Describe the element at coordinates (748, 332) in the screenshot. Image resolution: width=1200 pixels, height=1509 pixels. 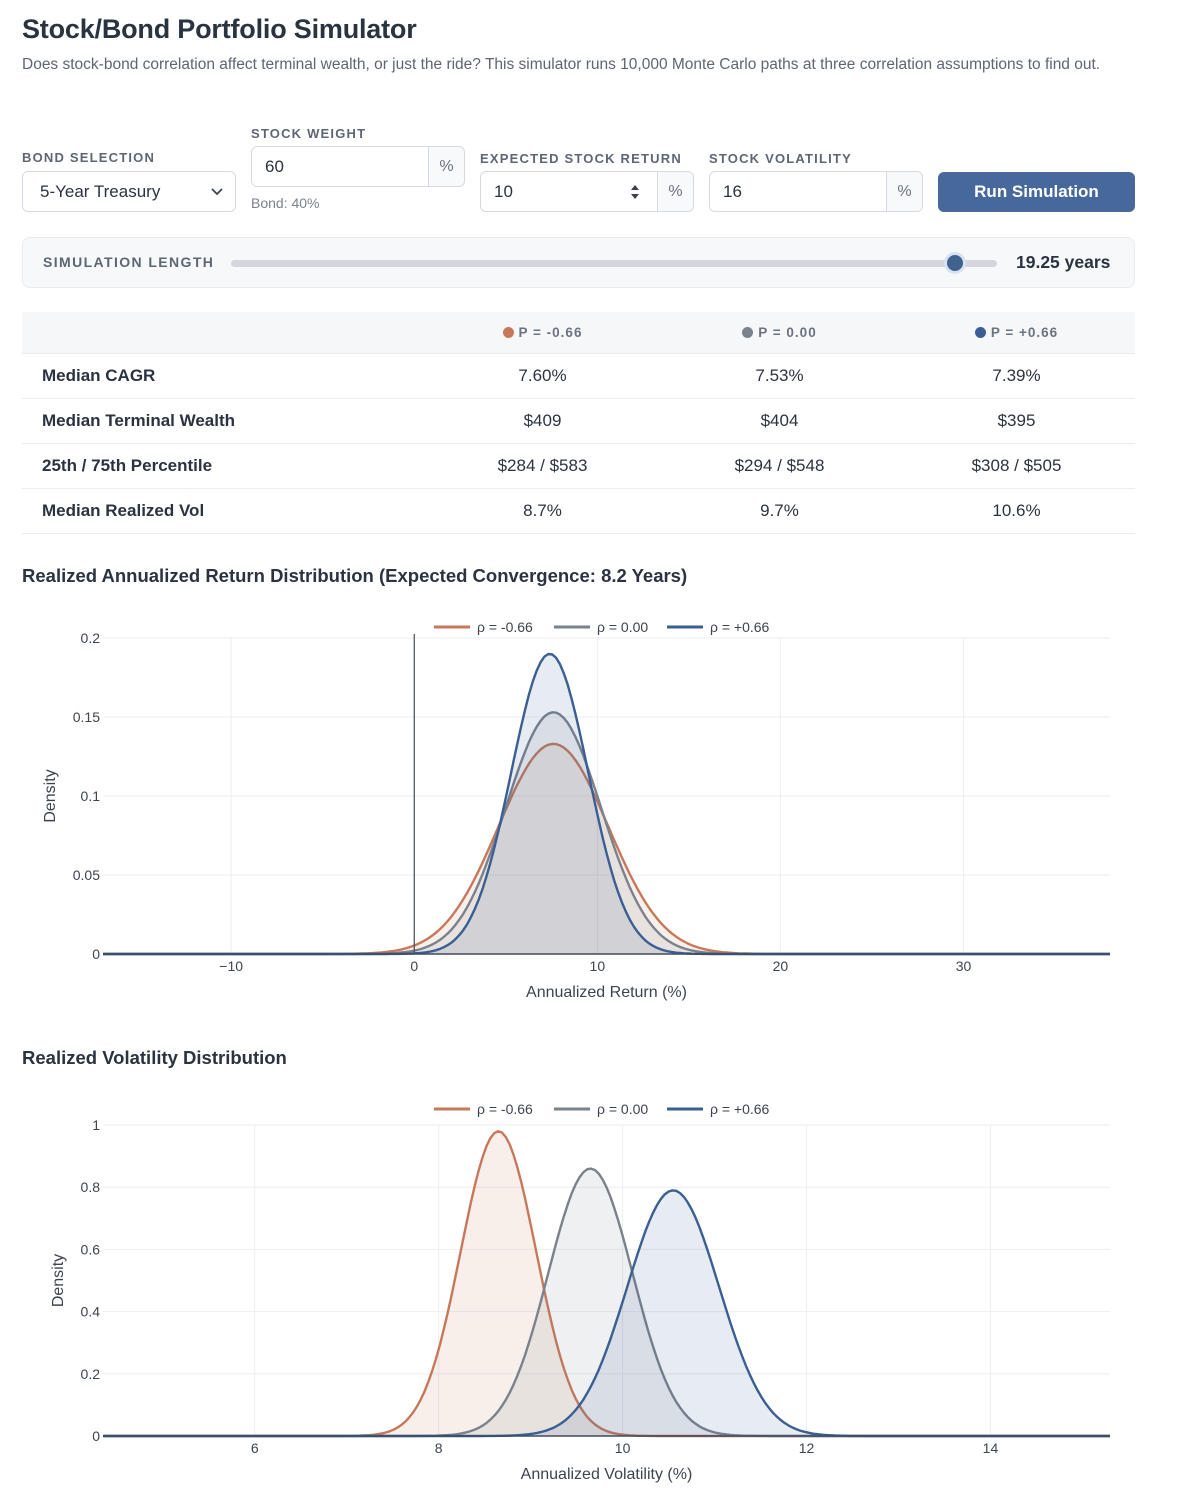
I see `series-dot-zero` at that location.